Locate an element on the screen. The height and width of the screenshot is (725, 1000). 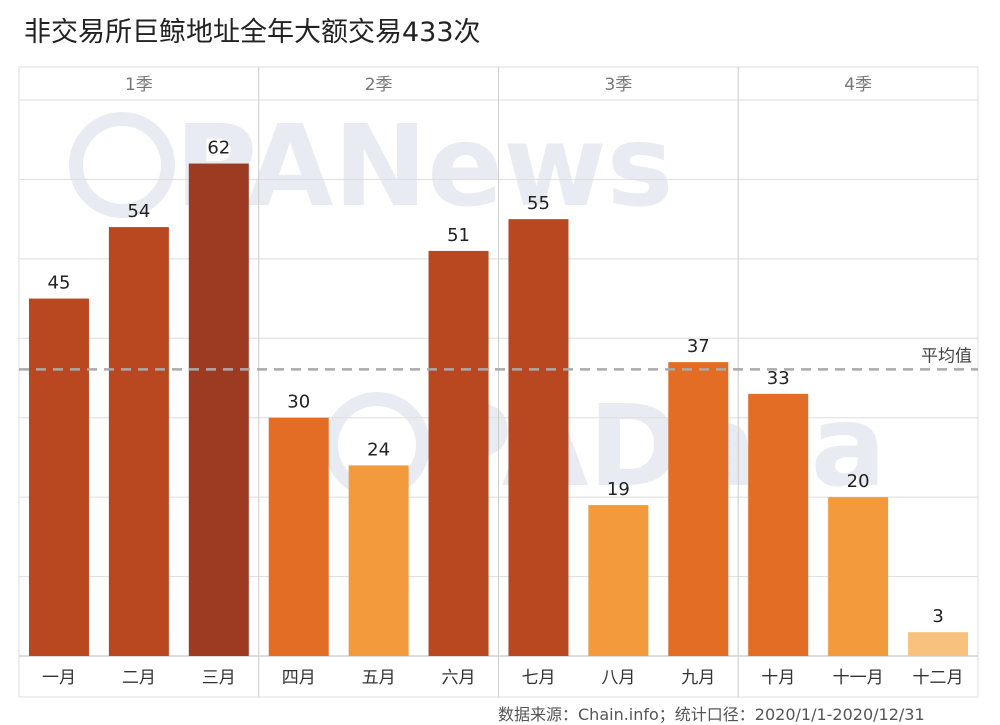
quarter-label: 4季 is located at coordinates (858, 85).